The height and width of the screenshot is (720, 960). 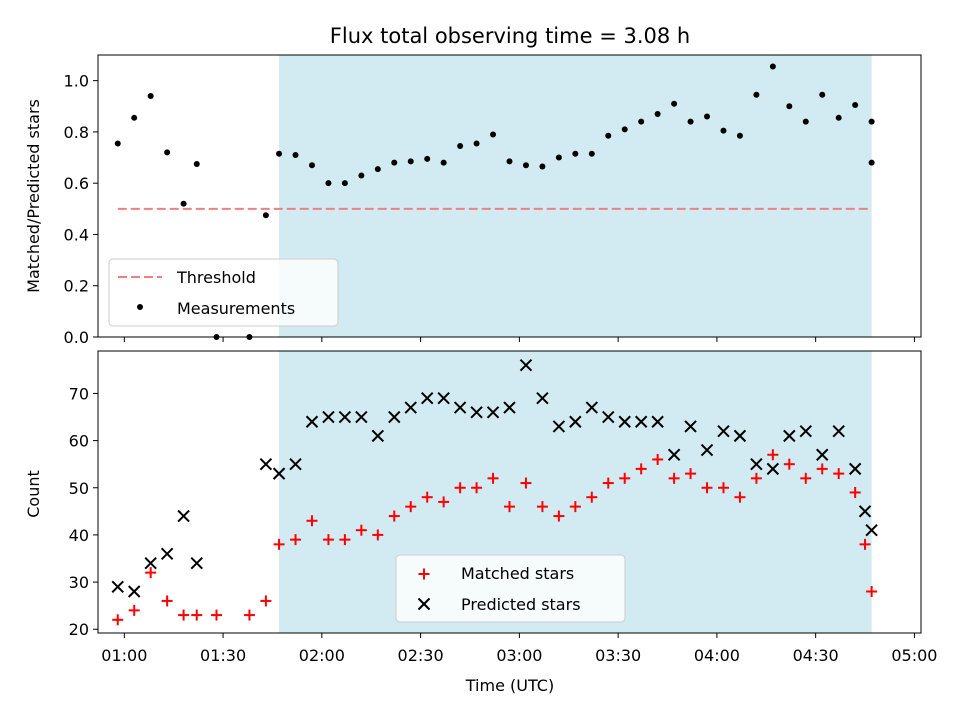 I want to click on ratio-y-label: Matched/Predicted stars, so click(x=33, y=196).